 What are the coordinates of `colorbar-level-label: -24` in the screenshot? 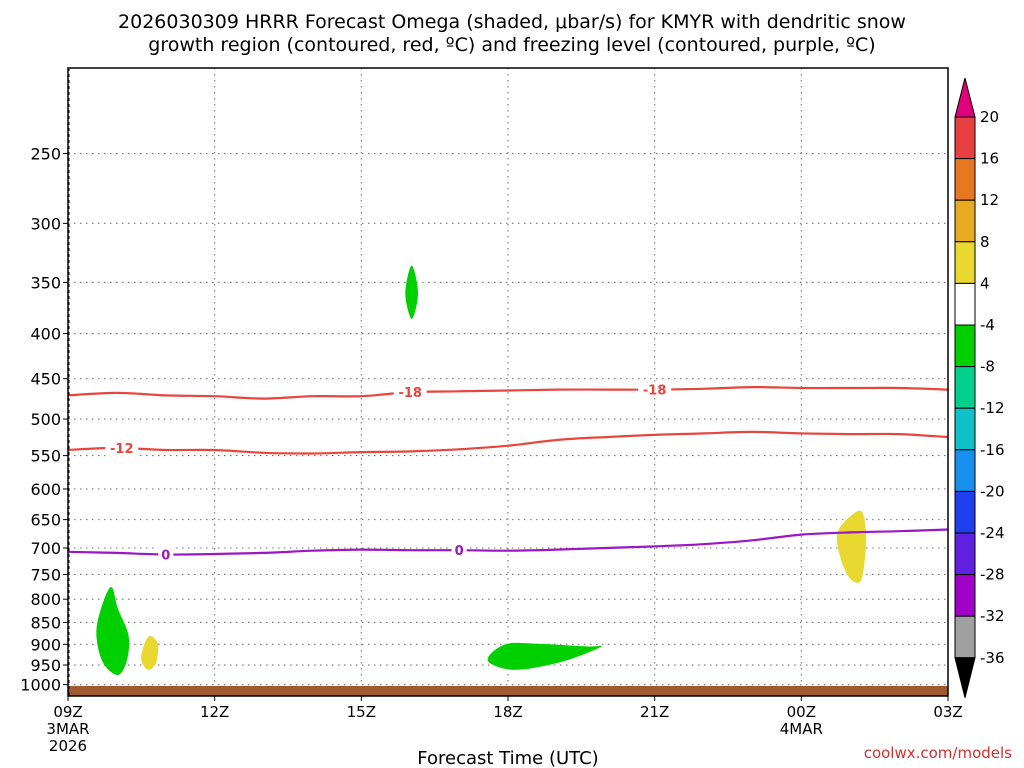 It's located at (992, 533).